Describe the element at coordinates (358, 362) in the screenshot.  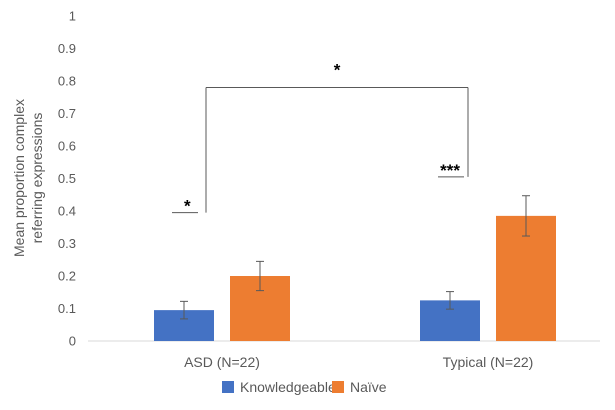
I see `category-labels: ASD (N=22) Typical (N=22)` at that location.